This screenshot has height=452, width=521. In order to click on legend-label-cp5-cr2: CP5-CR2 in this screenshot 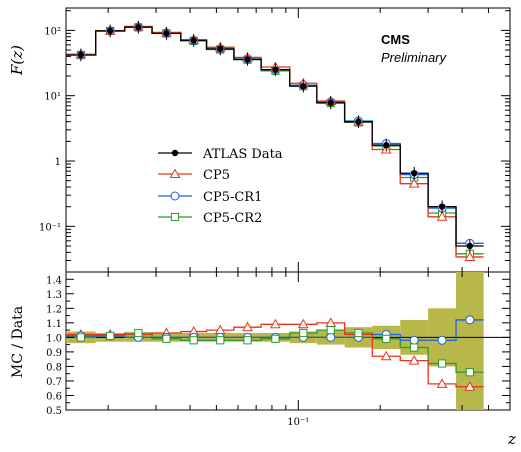, I will do `click(232, 218)`.